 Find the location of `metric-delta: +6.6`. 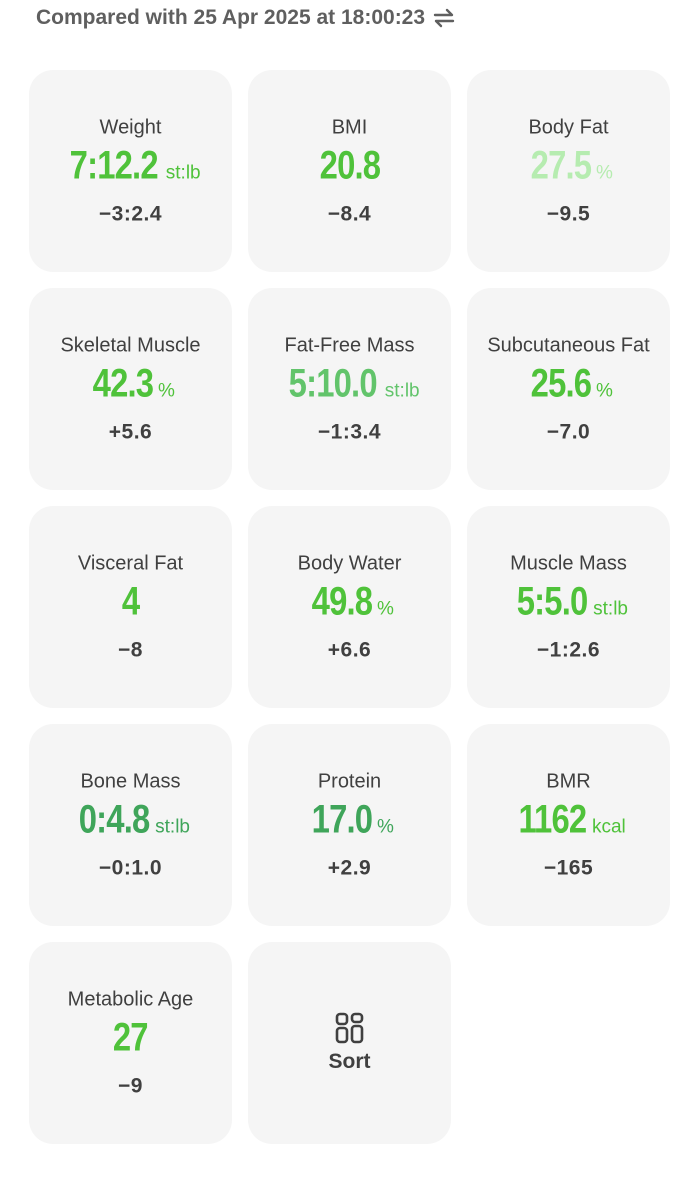

metric-delta: +6.6 is located at coordinates (349, 650).